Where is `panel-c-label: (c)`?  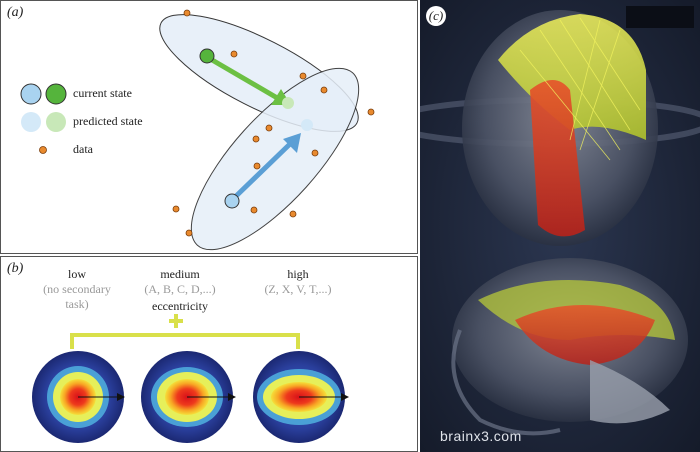 panel-c-label: (c) is located at coordinates (436, 16).